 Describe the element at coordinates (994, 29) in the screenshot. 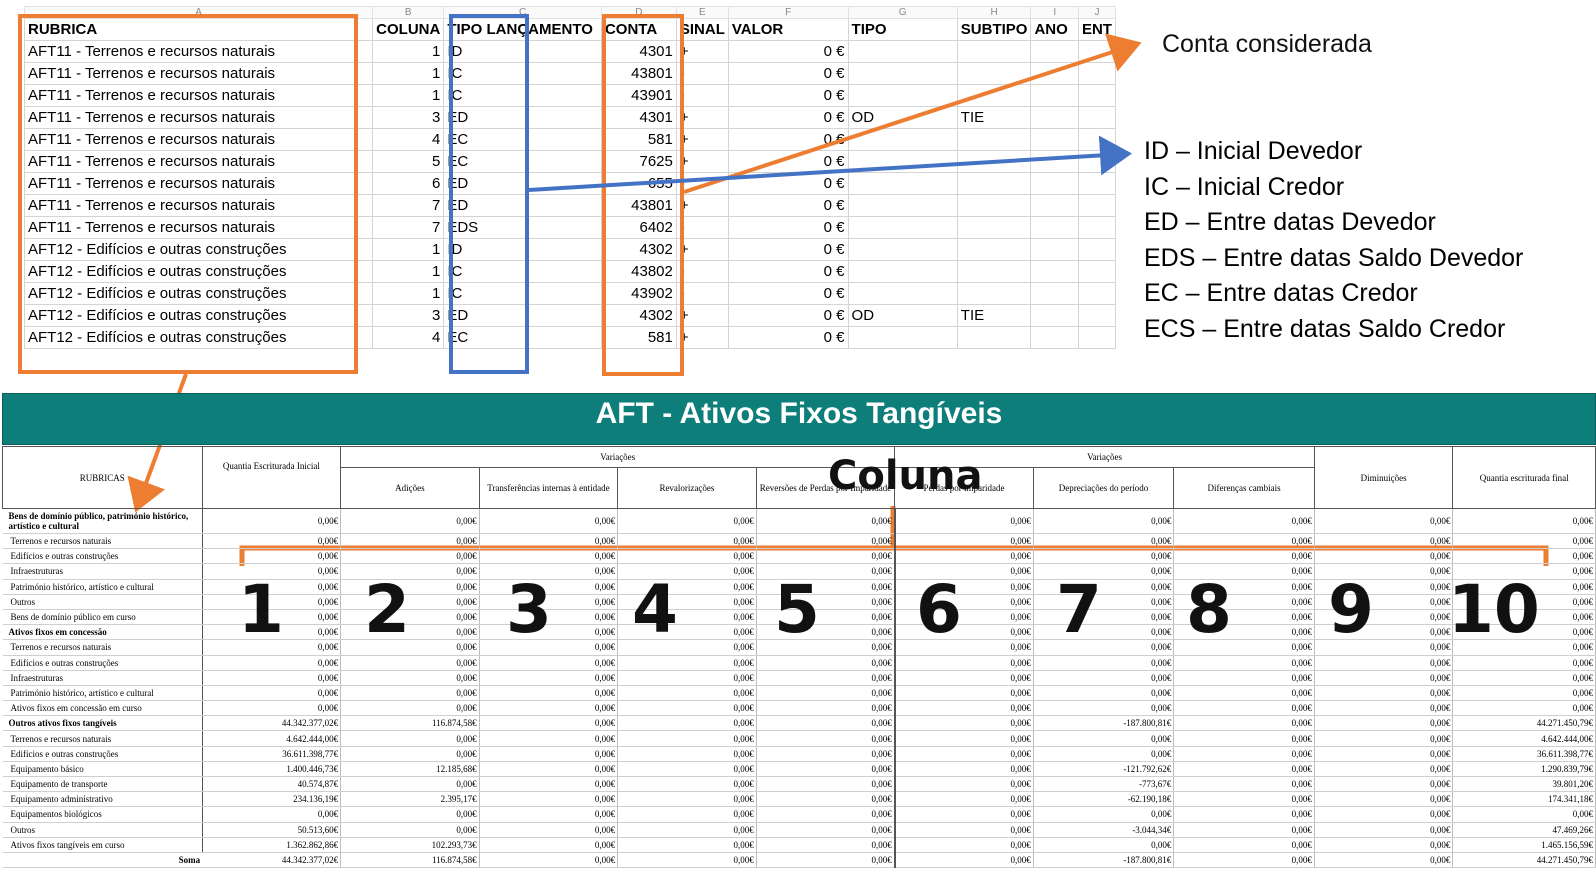

I see `sheet-header-cell: SUBTIPO` at that location.